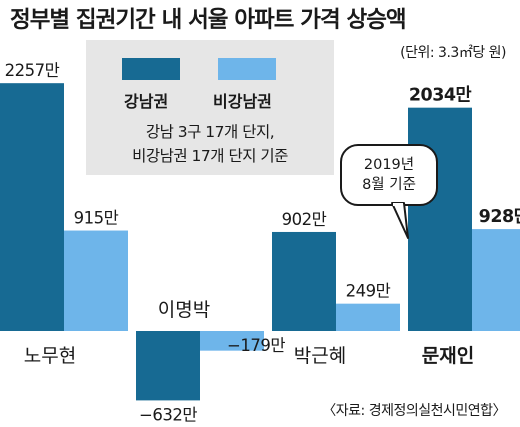  Describe the element at coordinates (414, 411) in the screenshot. I see `source-note: 〈자료: 경제정의실천시민연합〉` at that location.